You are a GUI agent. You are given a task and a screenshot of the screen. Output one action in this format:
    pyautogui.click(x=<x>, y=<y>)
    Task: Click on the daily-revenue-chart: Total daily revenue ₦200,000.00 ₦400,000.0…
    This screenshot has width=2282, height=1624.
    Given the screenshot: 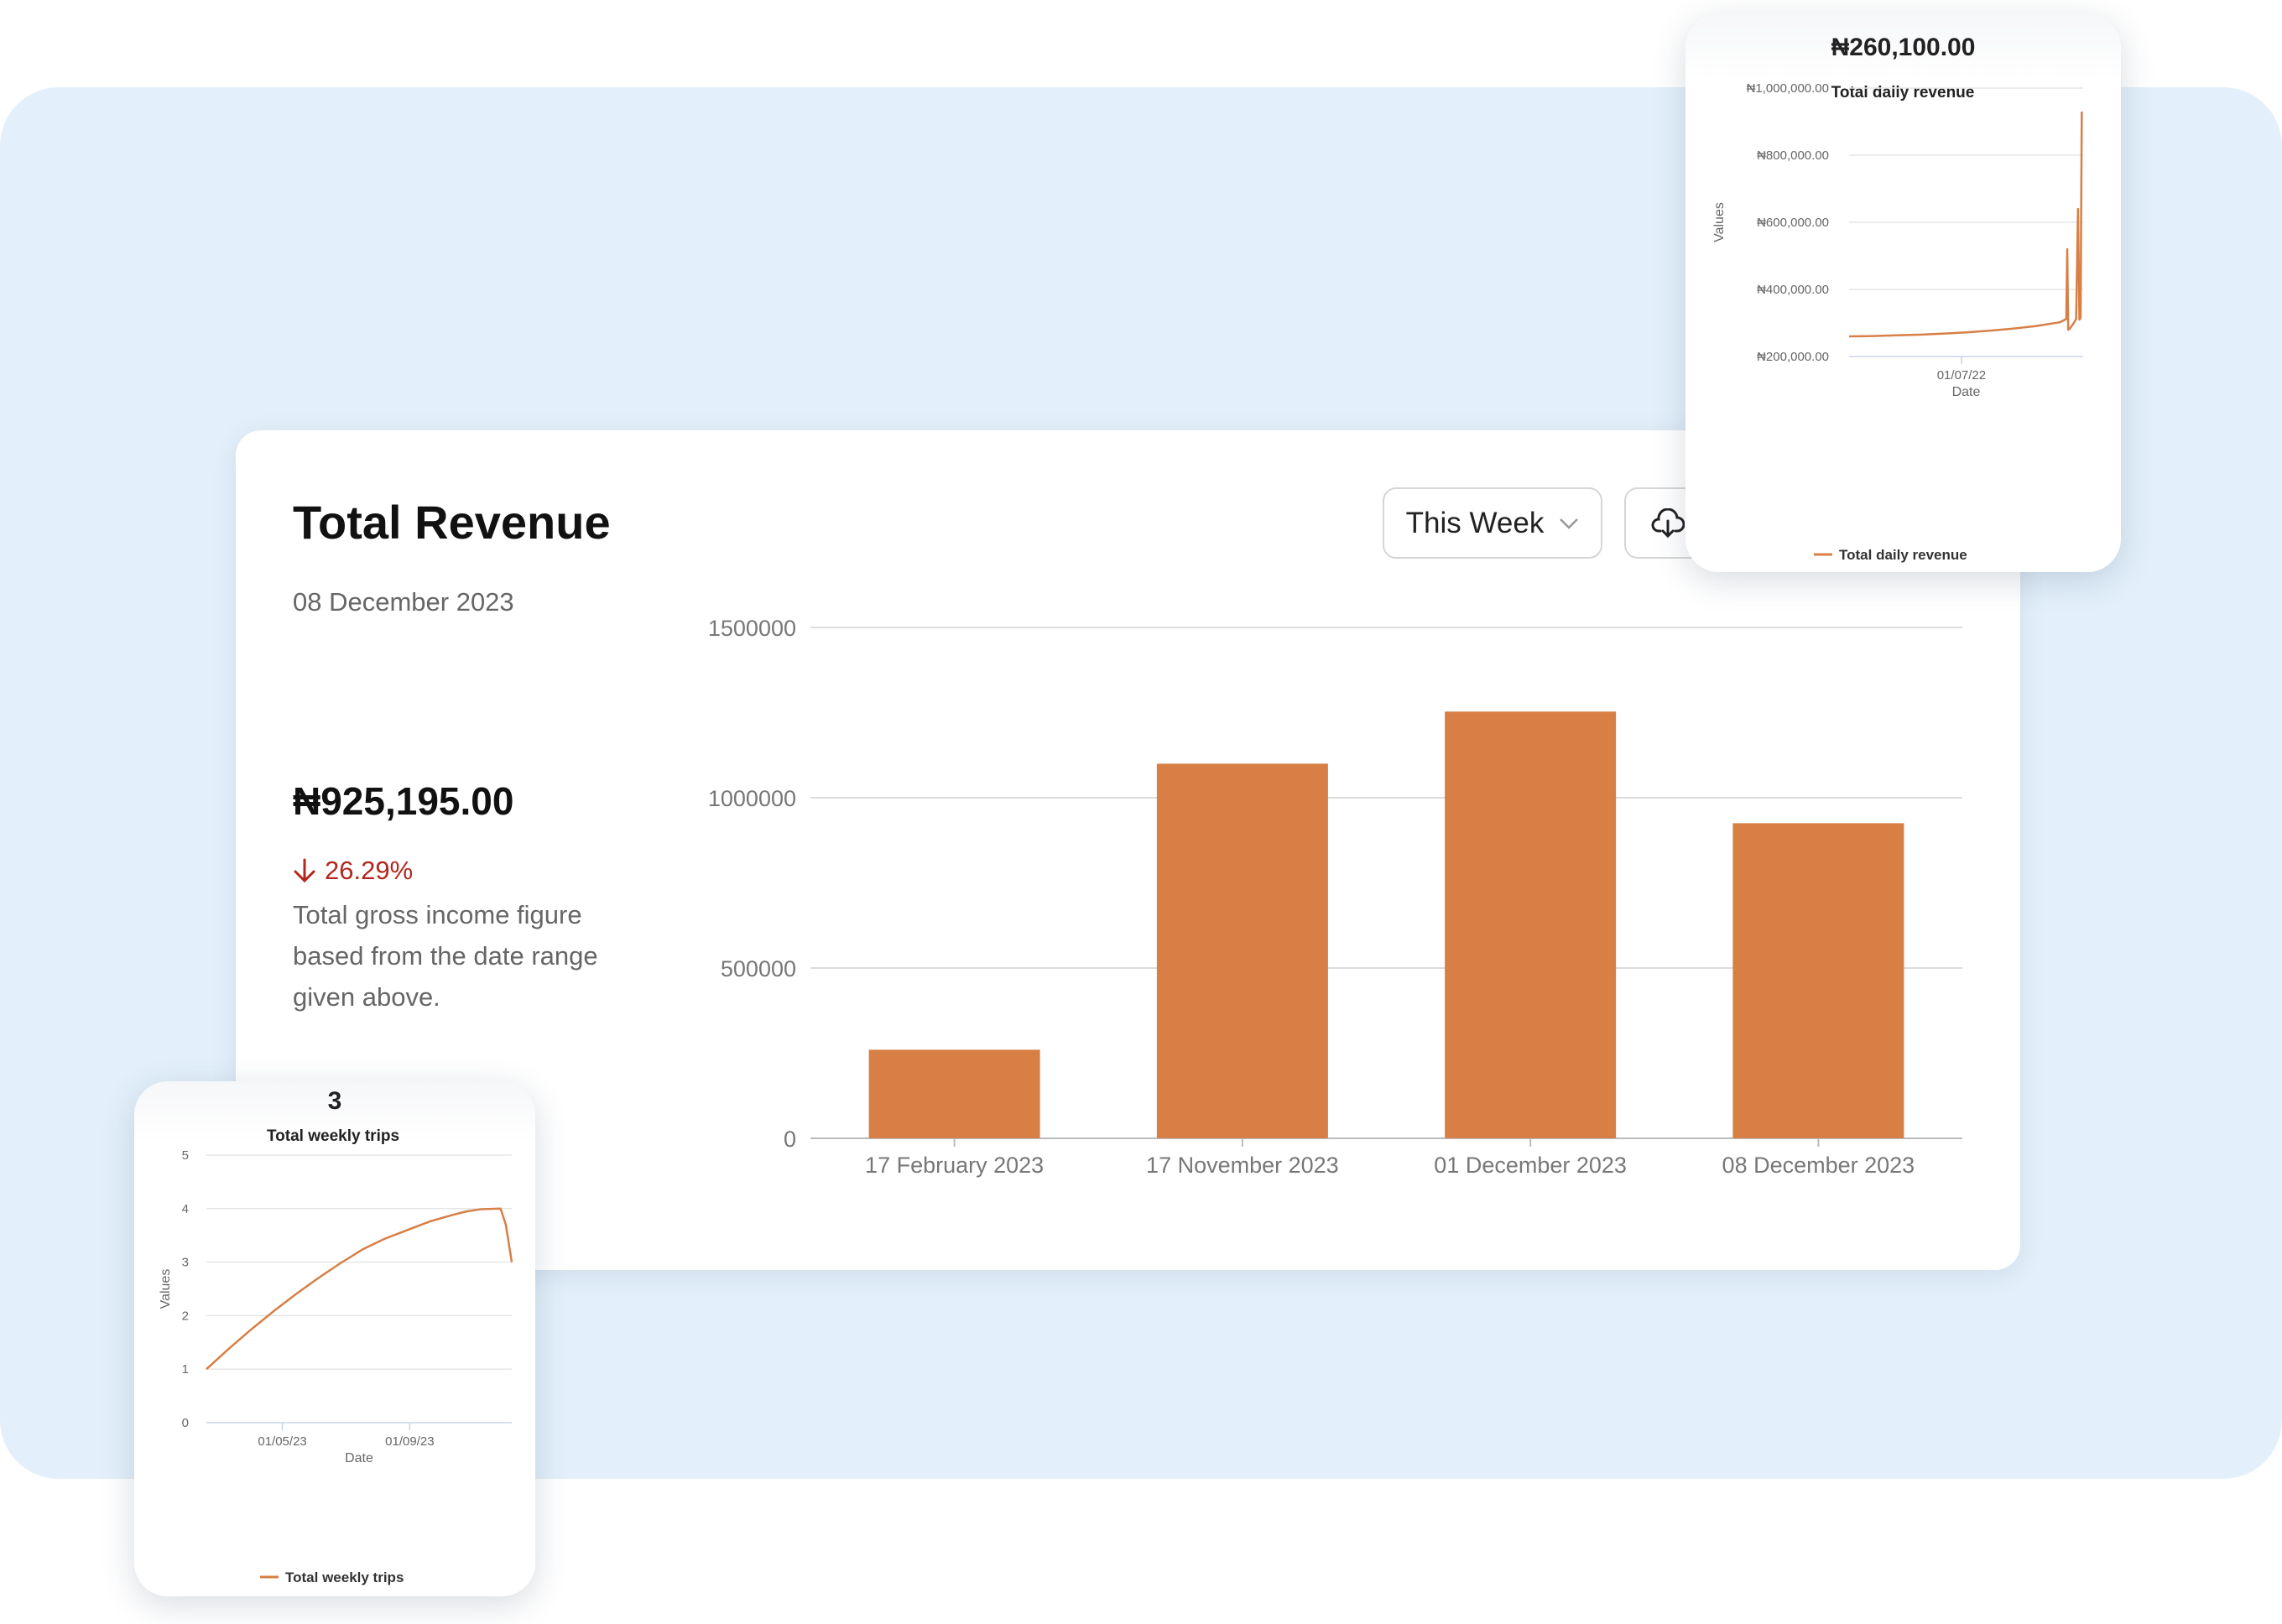 What is the action you would take?
    pyautogui.click(x=1898, y=322)
    